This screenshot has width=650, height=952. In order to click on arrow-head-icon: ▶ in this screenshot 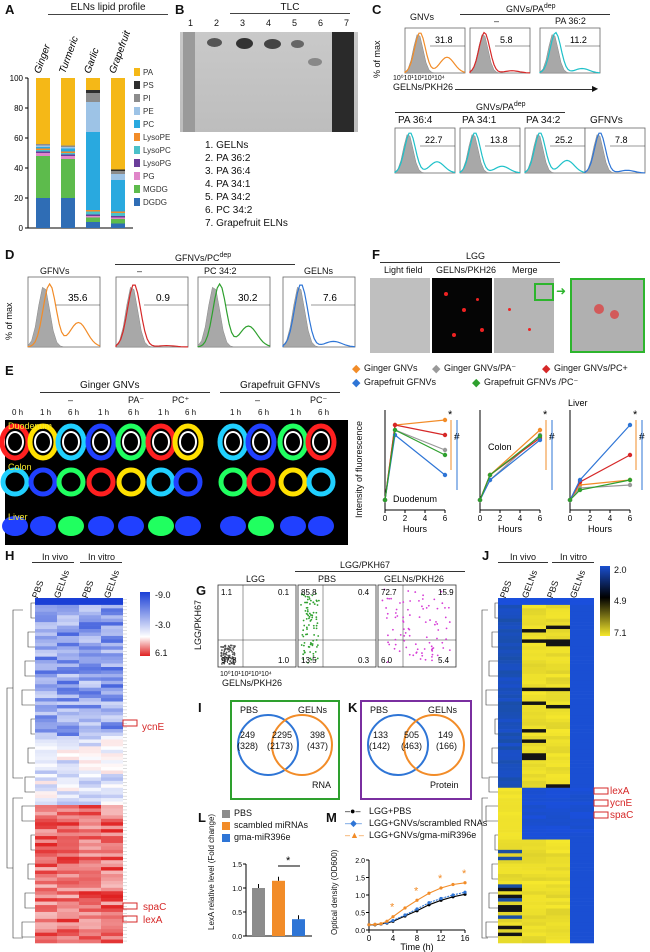, I will do `click(595, 88)`.